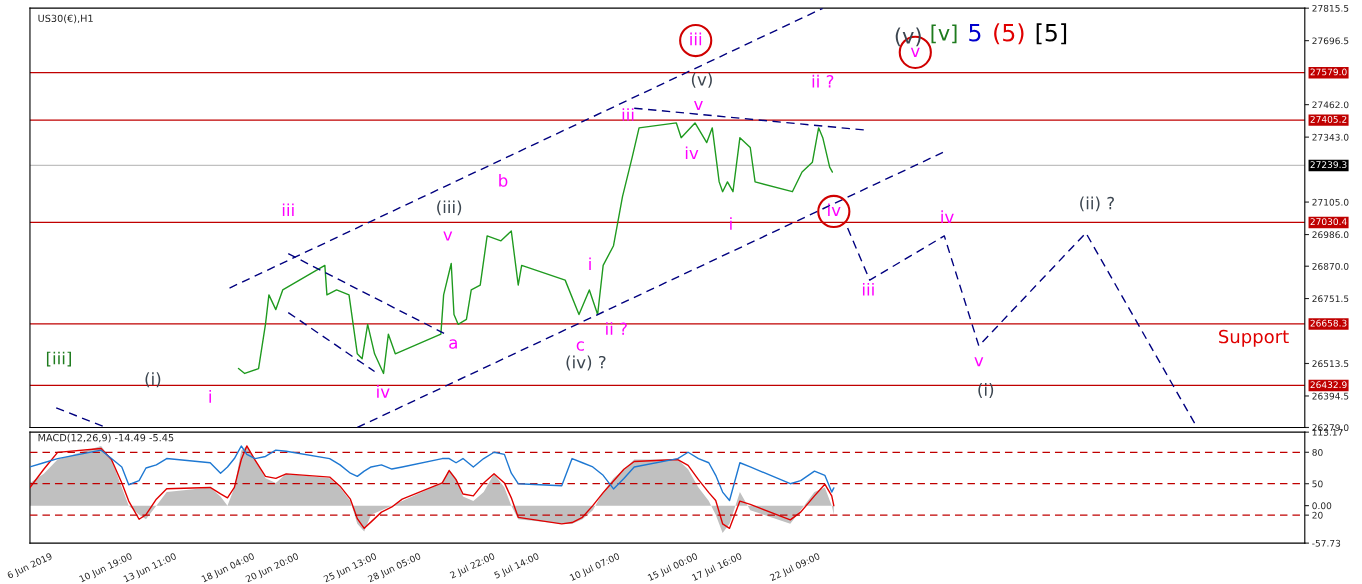  I want to click on y-tick-label: 26986.0, so click(1330, 235).